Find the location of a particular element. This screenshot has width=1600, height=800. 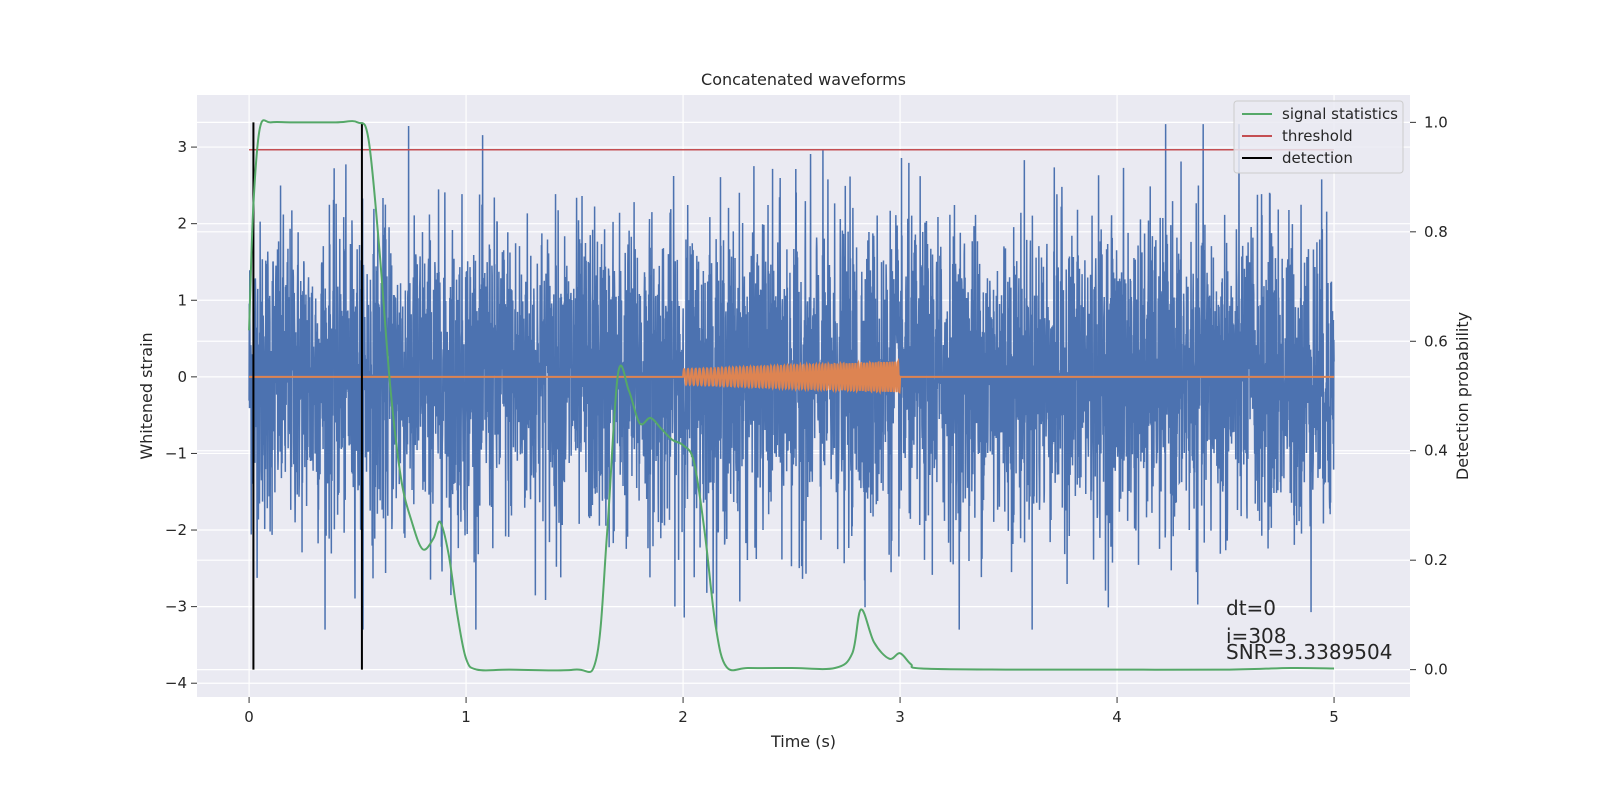

y-axis-label: Whitened strain is located at coordinates (146, 395).